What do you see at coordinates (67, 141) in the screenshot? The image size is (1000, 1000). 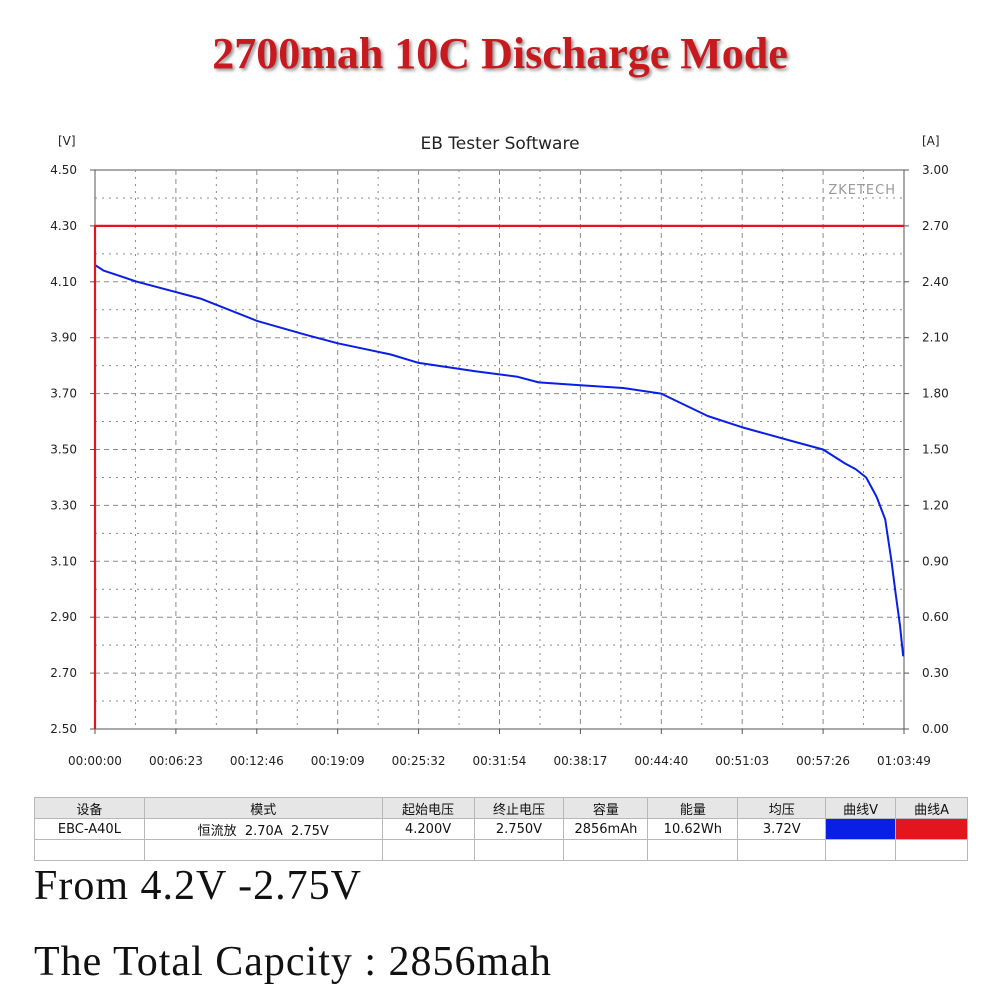 I see `left-axis-unit: [V]` at bounding box center [67, 141].